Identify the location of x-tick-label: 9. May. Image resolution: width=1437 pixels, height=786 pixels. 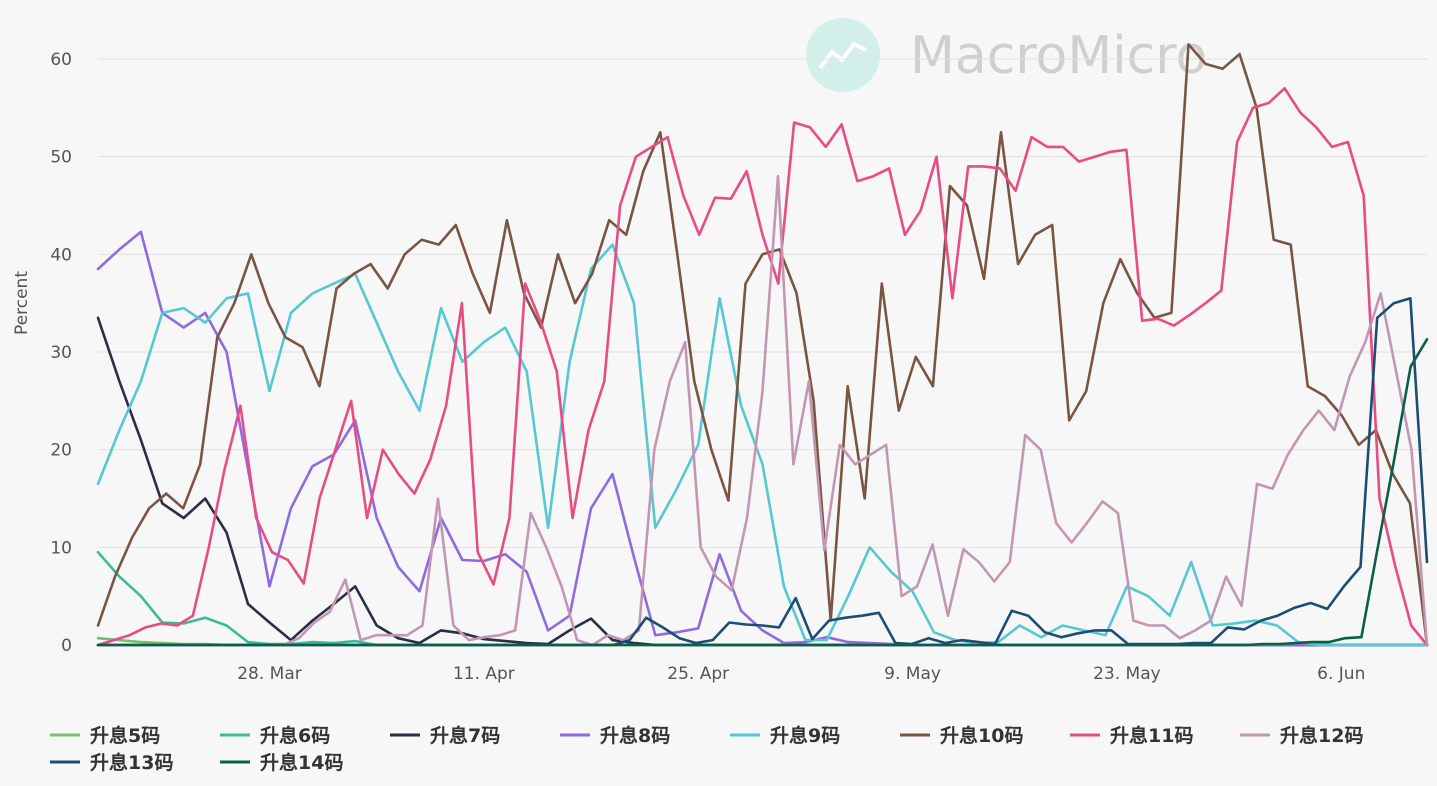
(912, 674).